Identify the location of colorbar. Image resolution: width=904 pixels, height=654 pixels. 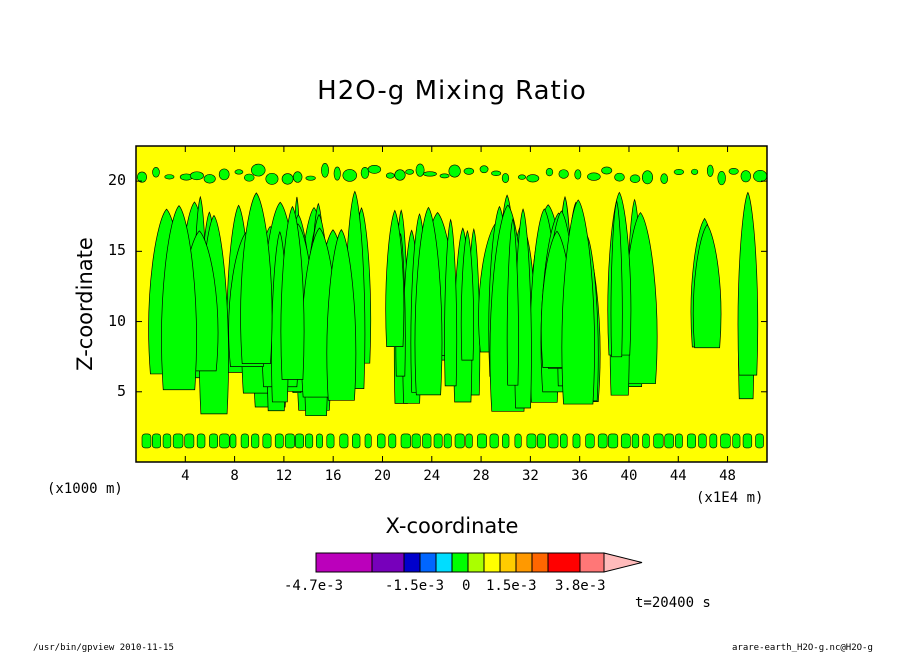
(479, 562).